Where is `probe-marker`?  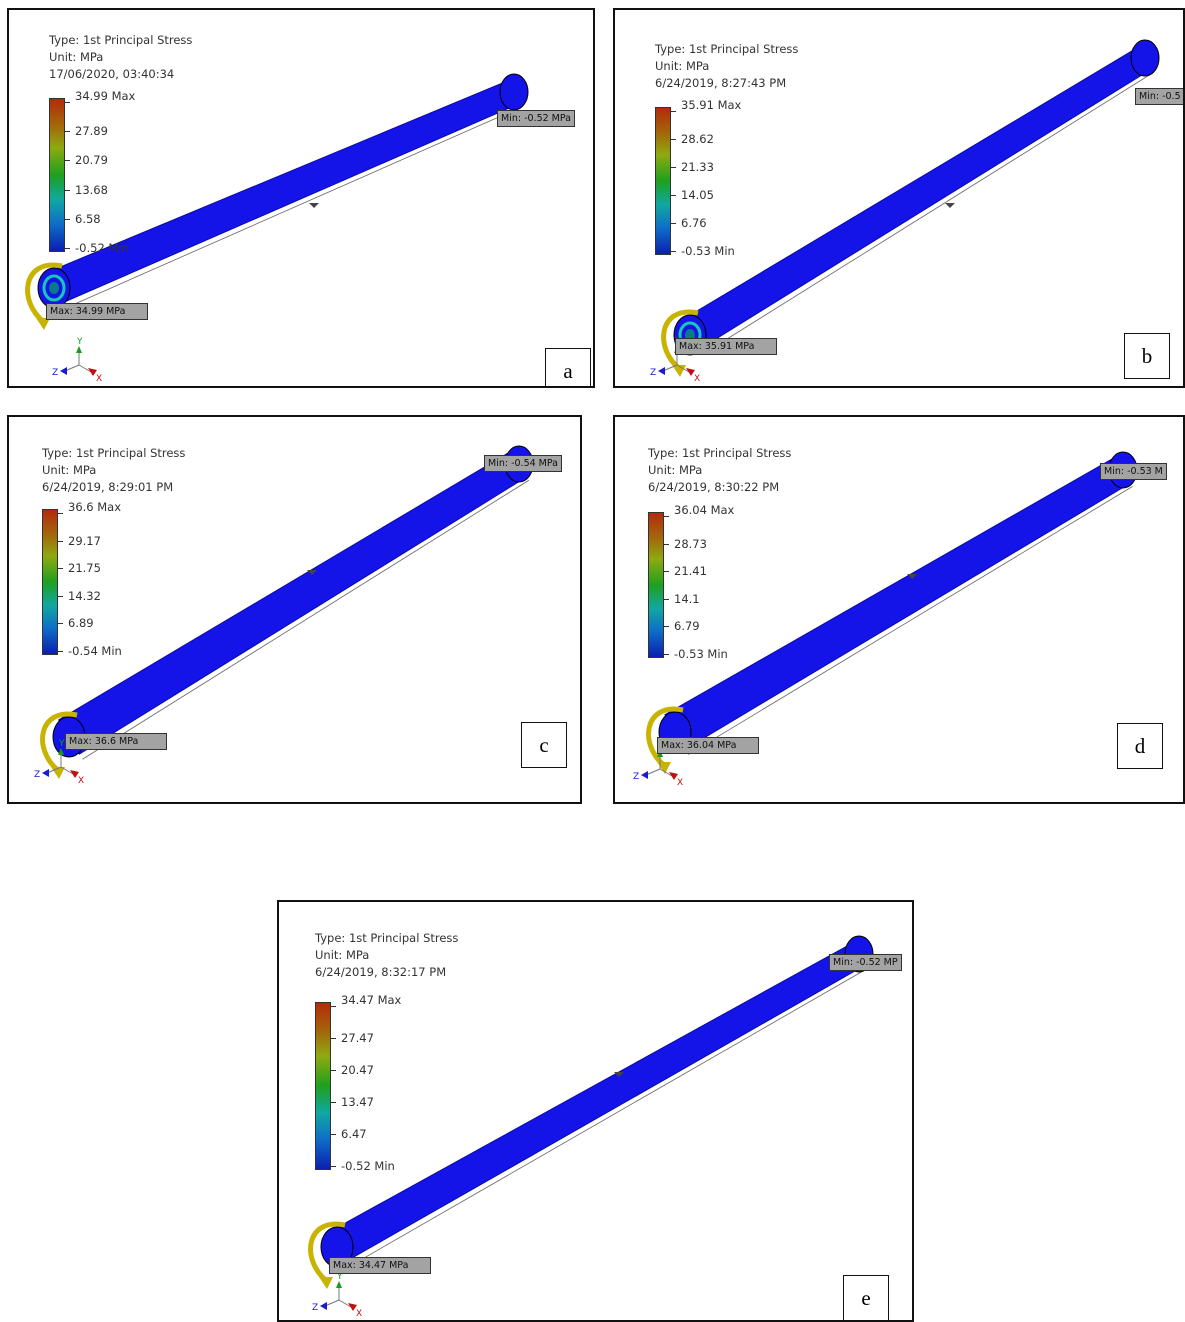 probe-marker is located at coordinates (314, 205).